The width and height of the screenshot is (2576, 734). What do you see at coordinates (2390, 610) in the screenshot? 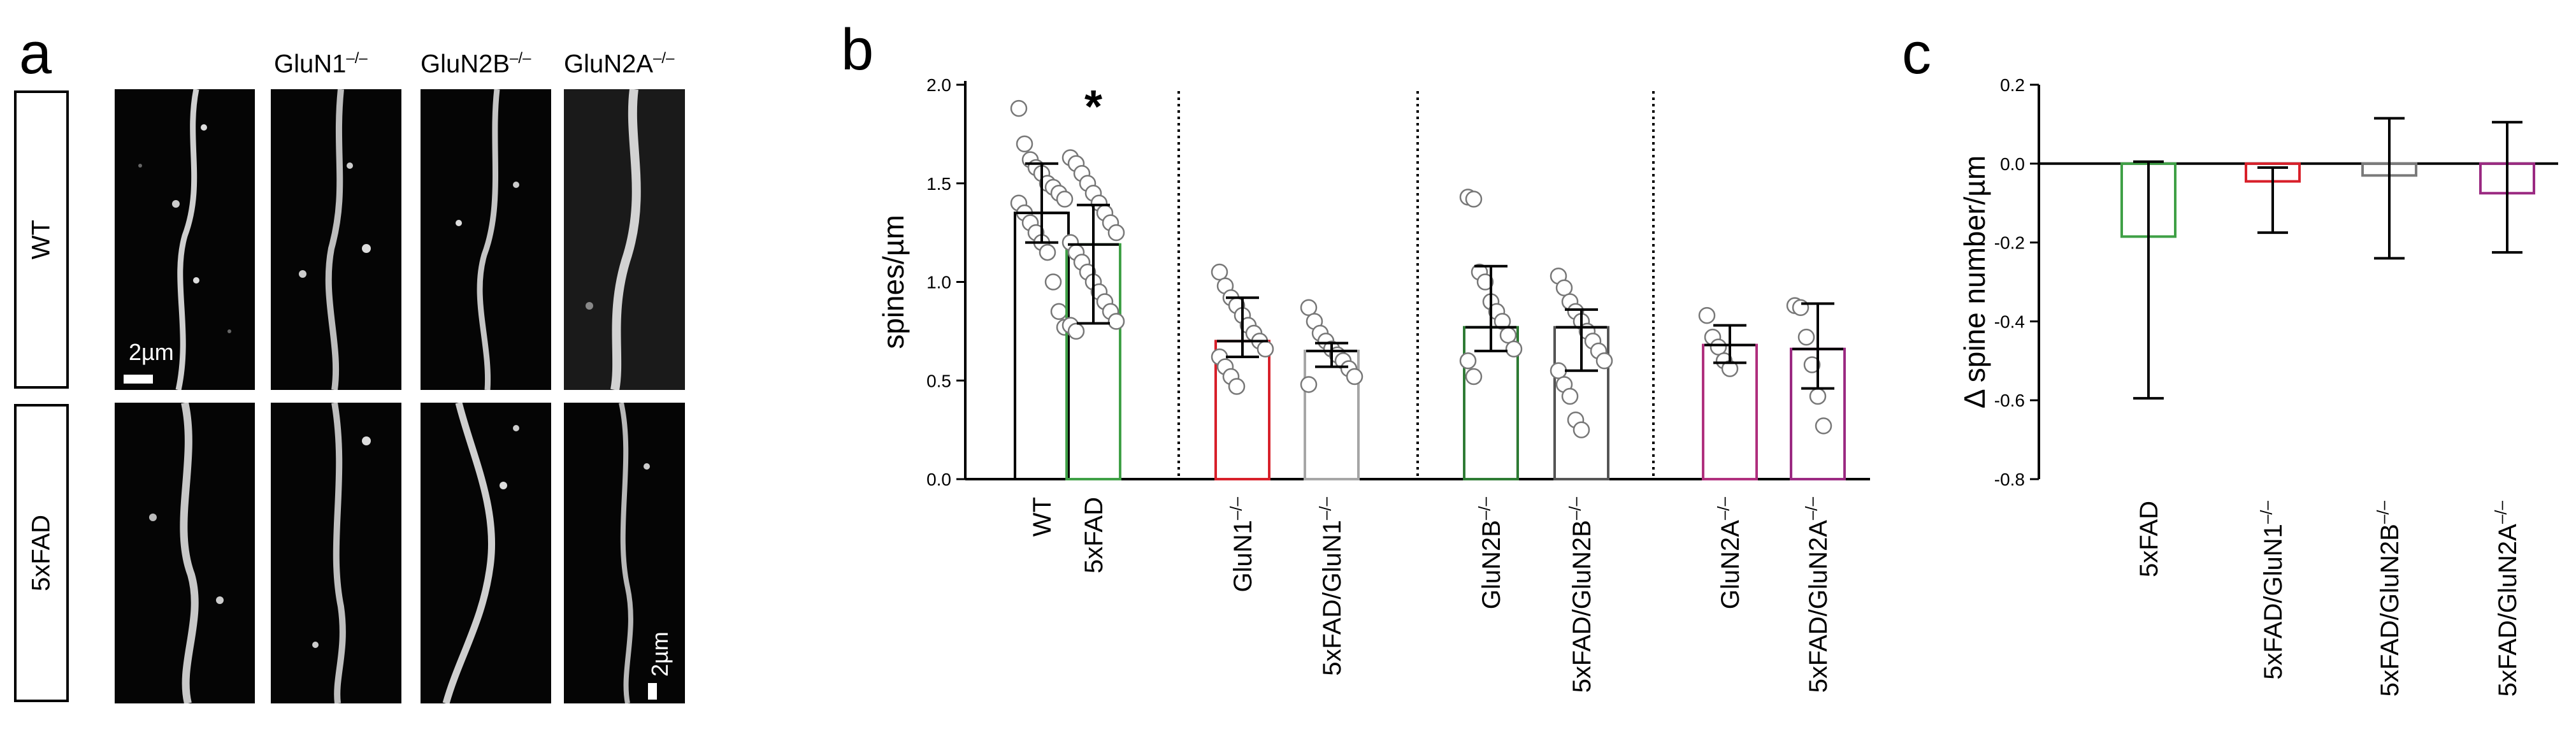
I see `chart-c-category-label-2-base: 5xFAD/GluN2B` at bounding box center [2390, 610].